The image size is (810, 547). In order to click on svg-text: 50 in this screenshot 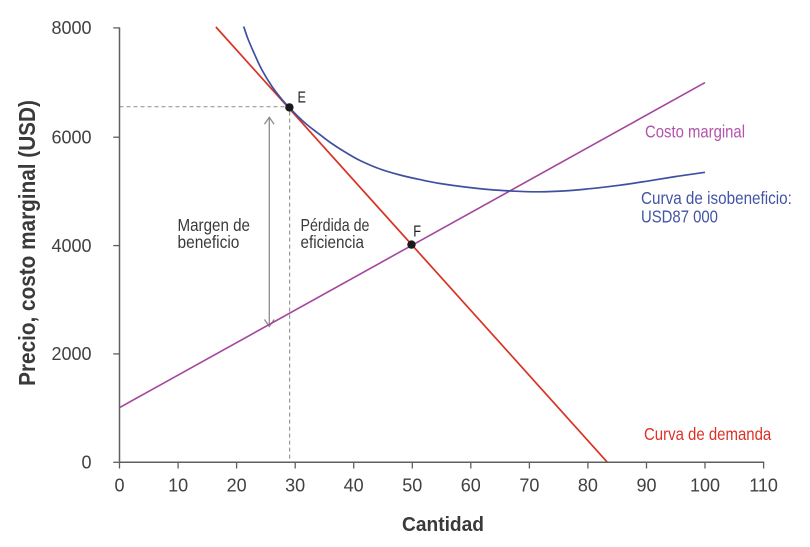, I will do `click(412, 486)`.